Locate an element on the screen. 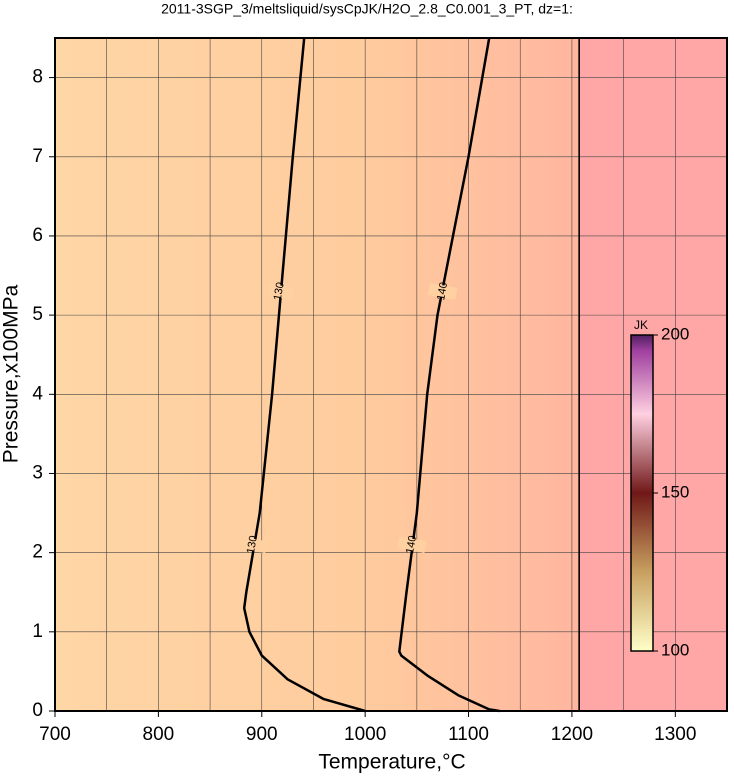 The image size is (734, 781). colorbar-tick-label: 100 is located at coordinates (675, 649).